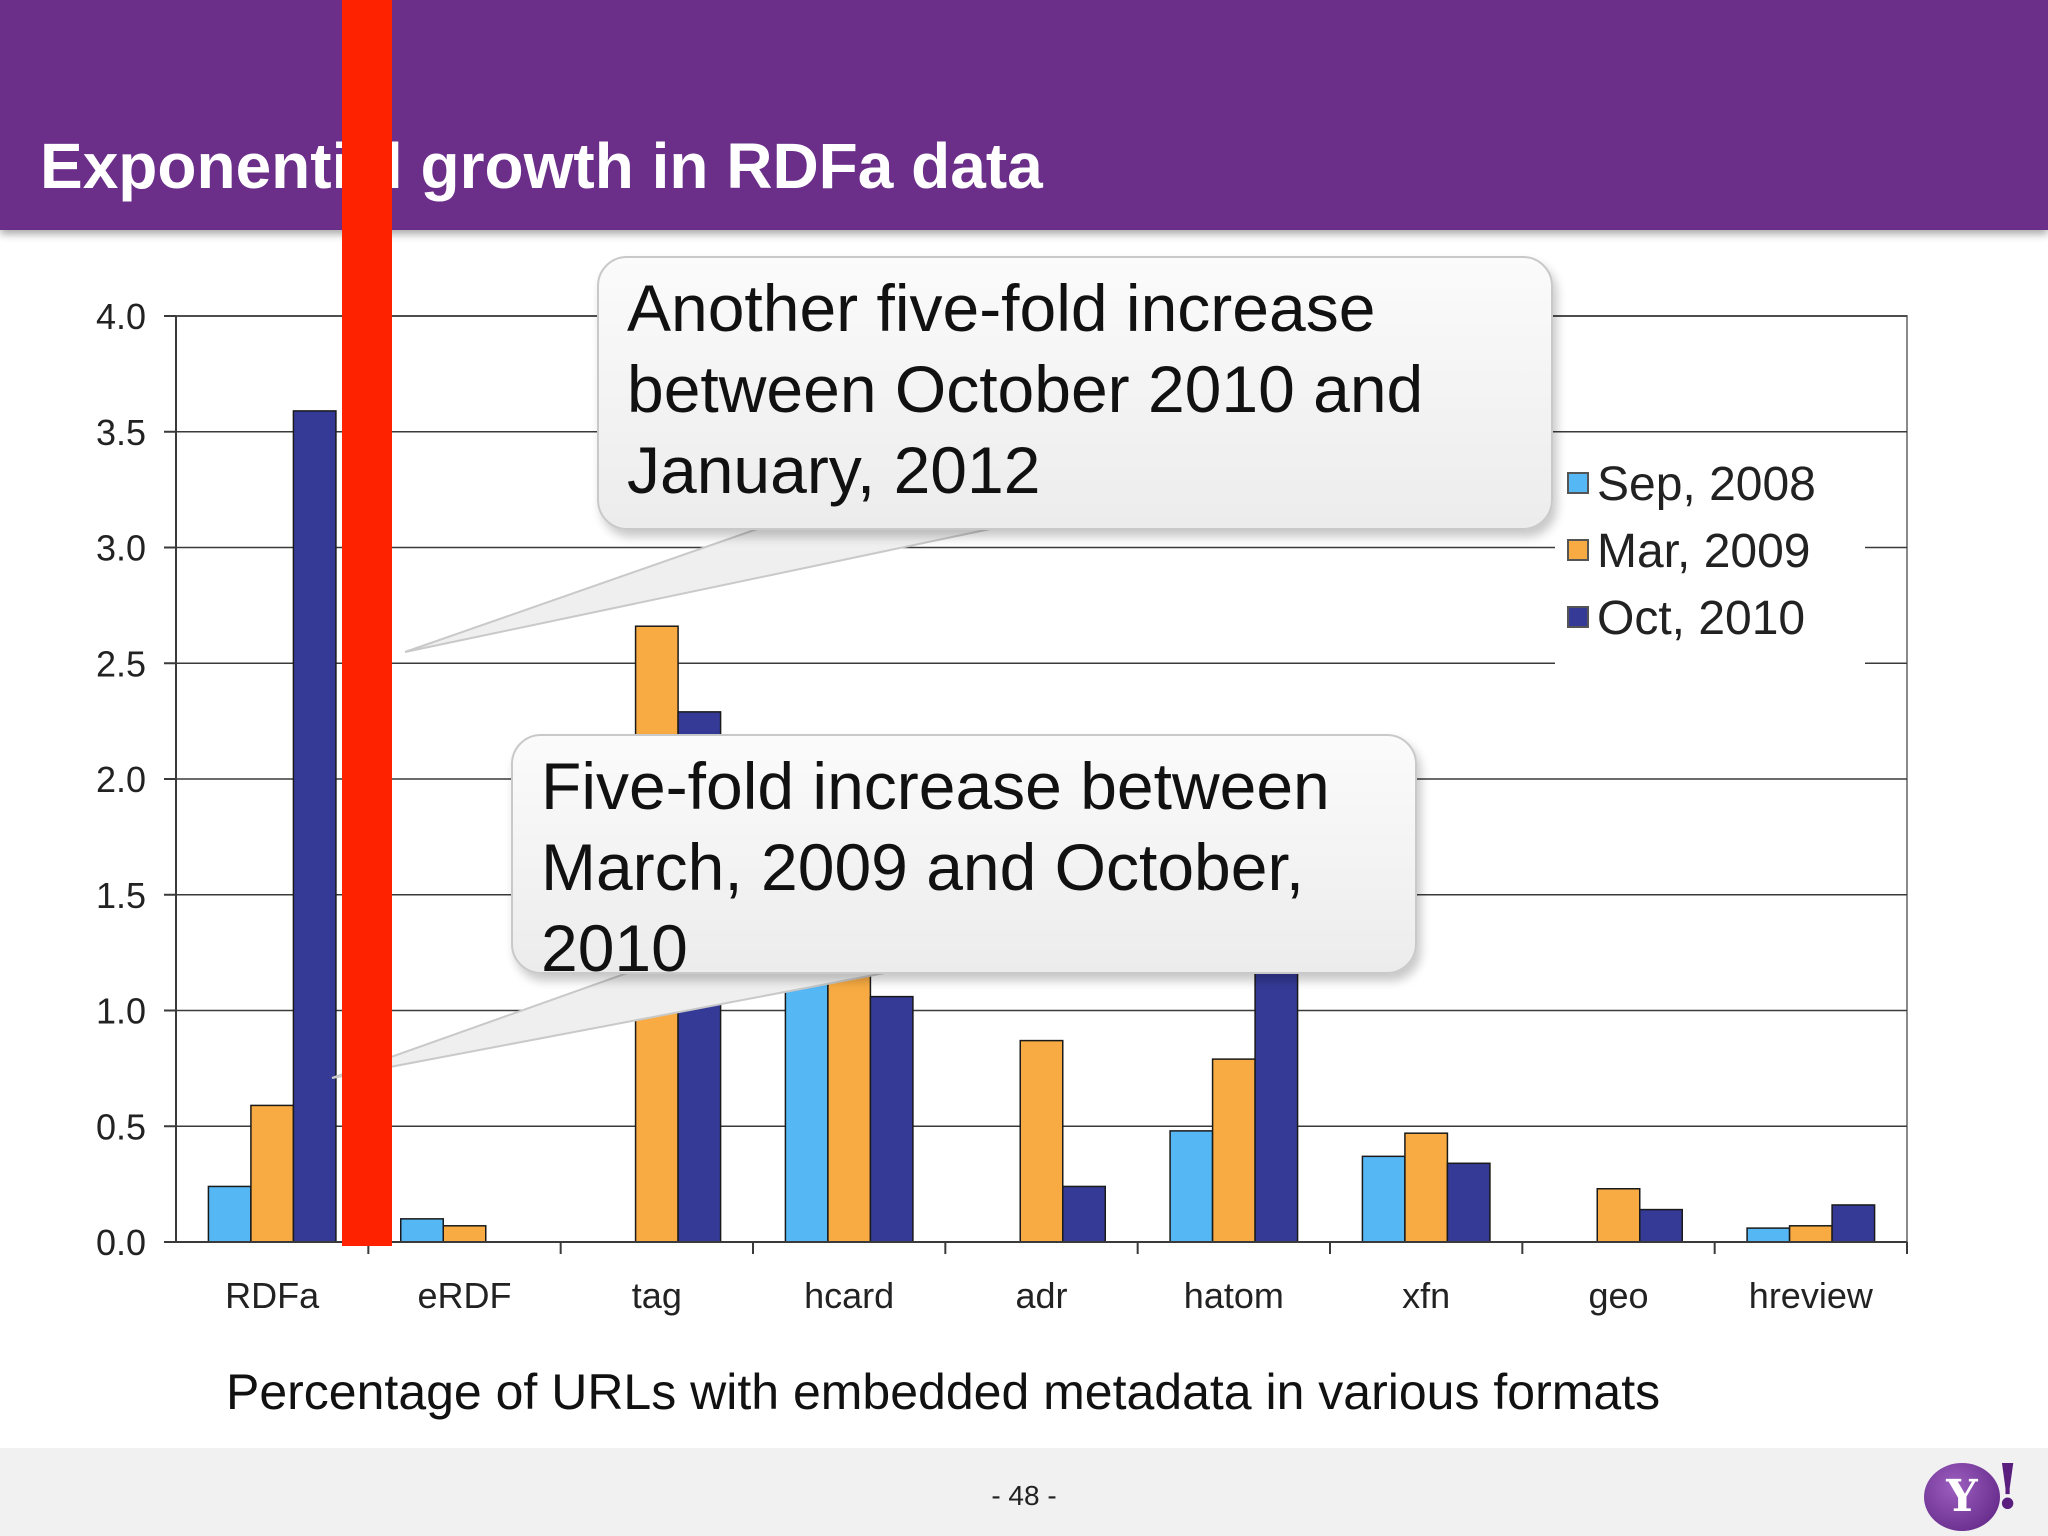 The height and width of the screenshot is (1536, 2048). Describe the element at coordinates (1962, 1497) in the screenshot. I see `yahoo-logo-icon: Y` at that location.